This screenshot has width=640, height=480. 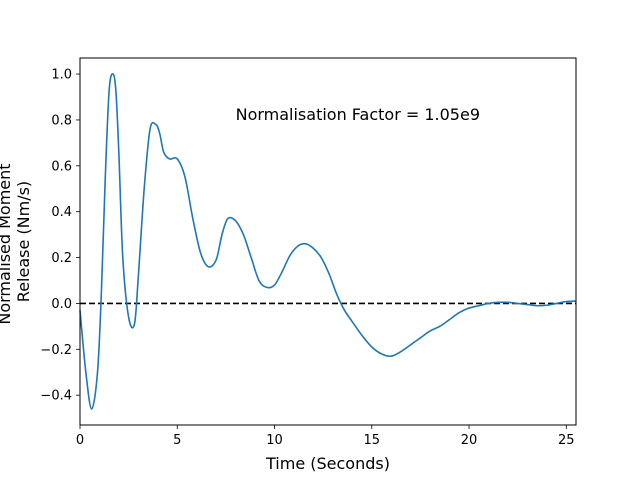 I want to click on y-axis-label-line-1: Normalised Moment, so click(x=7, y=243).